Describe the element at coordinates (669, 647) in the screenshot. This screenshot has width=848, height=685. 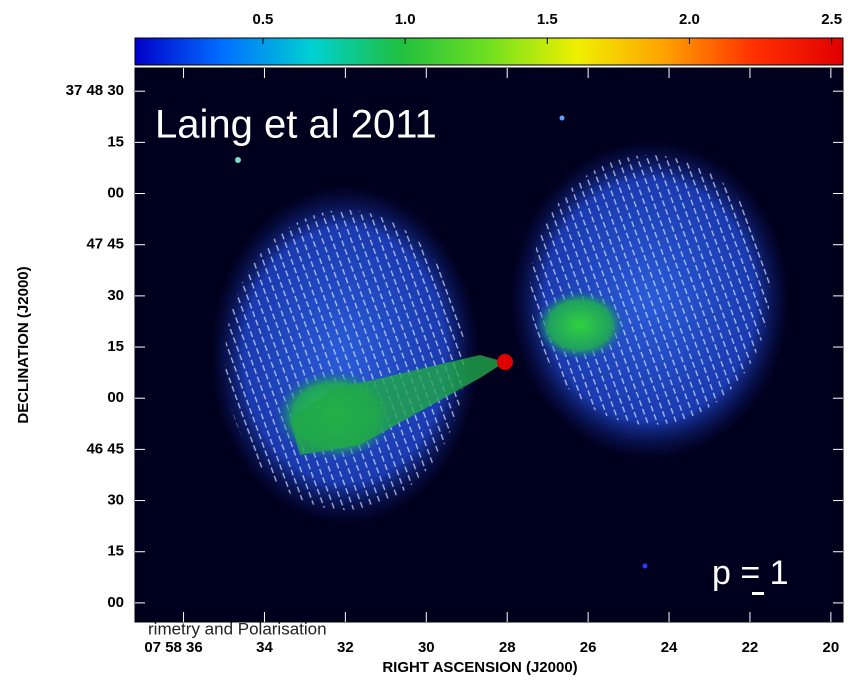
I see `x-tick-label: 24` at that location.